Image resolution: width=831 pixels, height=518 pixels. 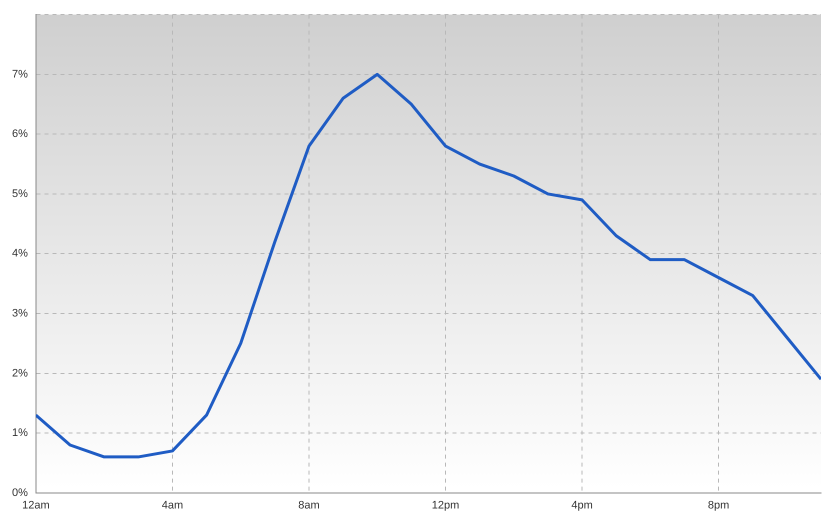 I want to click on x-tick-label: 12pm, so click(x=446, y=505).